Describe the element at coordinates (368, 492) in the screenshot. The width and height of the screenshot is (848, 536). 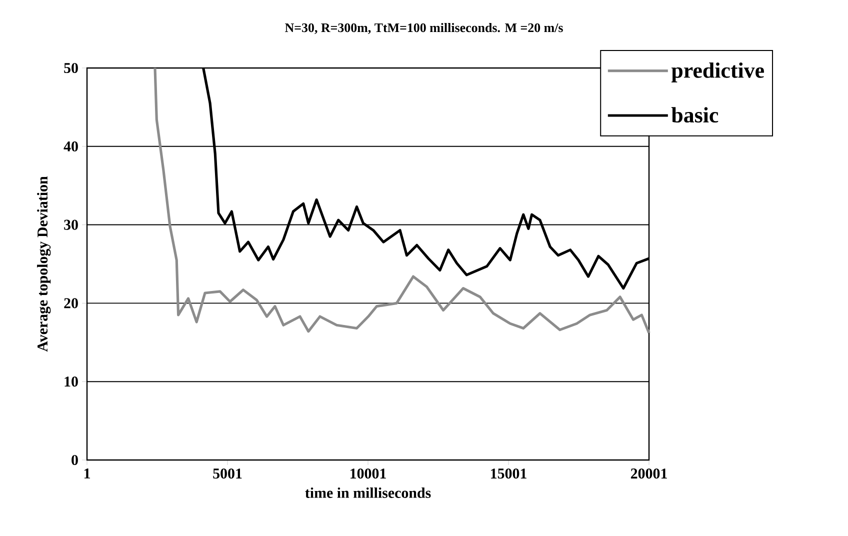
I see `x-axis-title: time in milliseconds` at that location.